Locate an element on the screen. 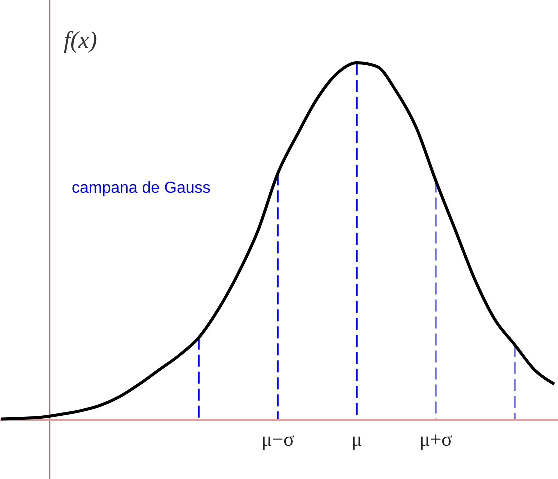  x-tick-label: μ is located at coordinates (357, 440).